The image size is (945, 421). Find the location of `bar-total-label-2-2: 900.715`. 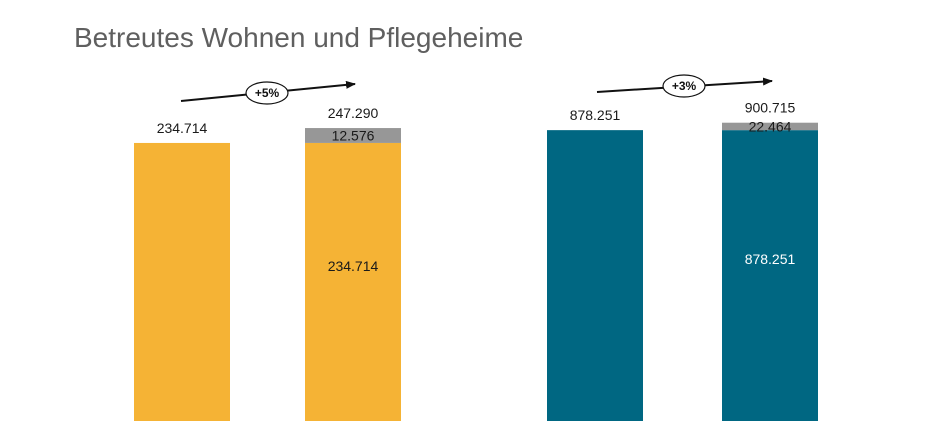

bar-total-label-2-2: 900.715 is located at coordinates (770, 108).